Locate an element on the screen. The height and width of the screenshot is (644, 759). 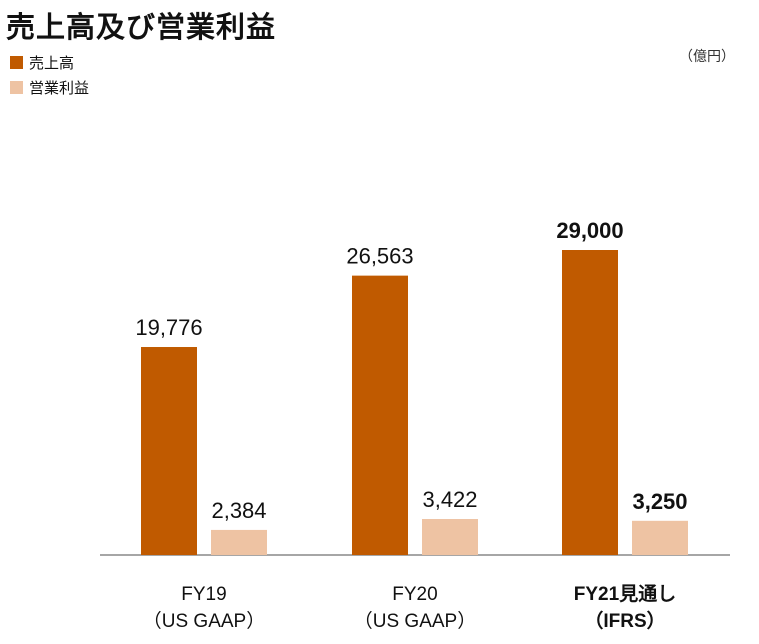
legend-swatch-sales is located at coordinates (16, 62).